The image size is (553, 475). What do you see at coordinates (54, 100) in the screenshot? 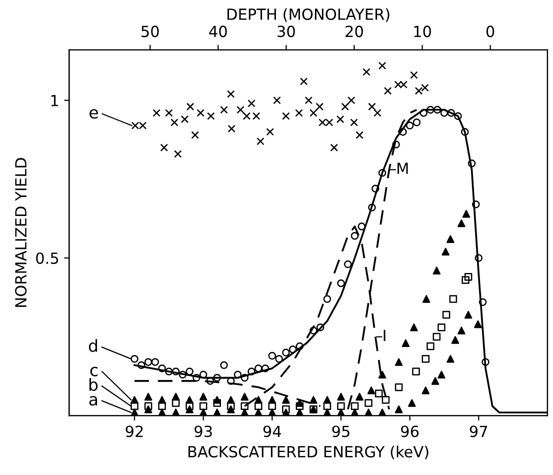
I see `y-tick-label: 1` at bounding box center [54, 100].